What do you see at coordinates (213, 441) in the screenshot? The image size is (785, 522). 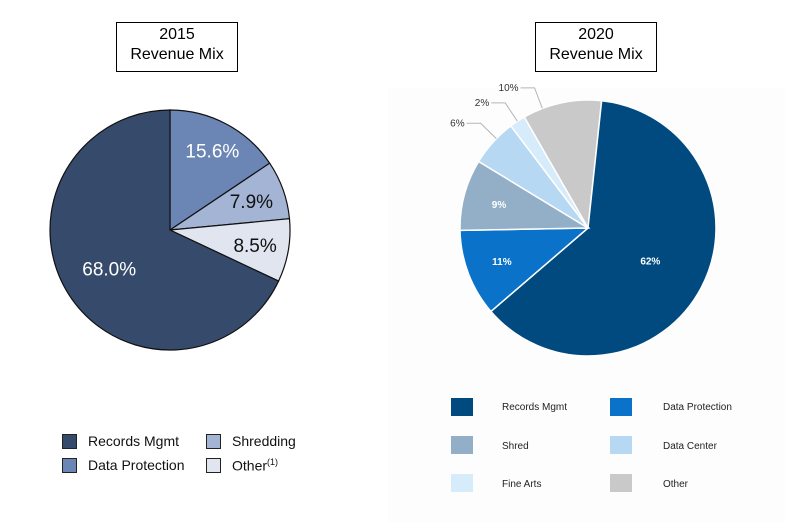 I see `legend-swatch-shredding` at bounding box center [213, 441].